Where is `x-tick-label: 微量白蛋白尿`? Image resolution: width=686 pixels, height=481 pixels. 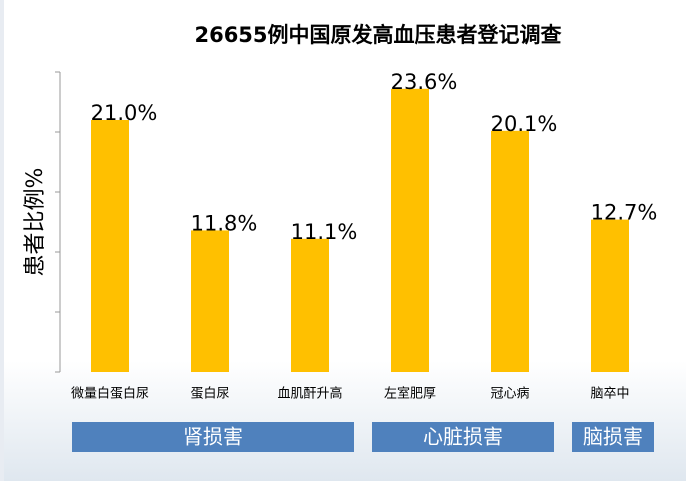 x-tick-label: 微量白蛋白尿 is located at coordinates (110, 394).